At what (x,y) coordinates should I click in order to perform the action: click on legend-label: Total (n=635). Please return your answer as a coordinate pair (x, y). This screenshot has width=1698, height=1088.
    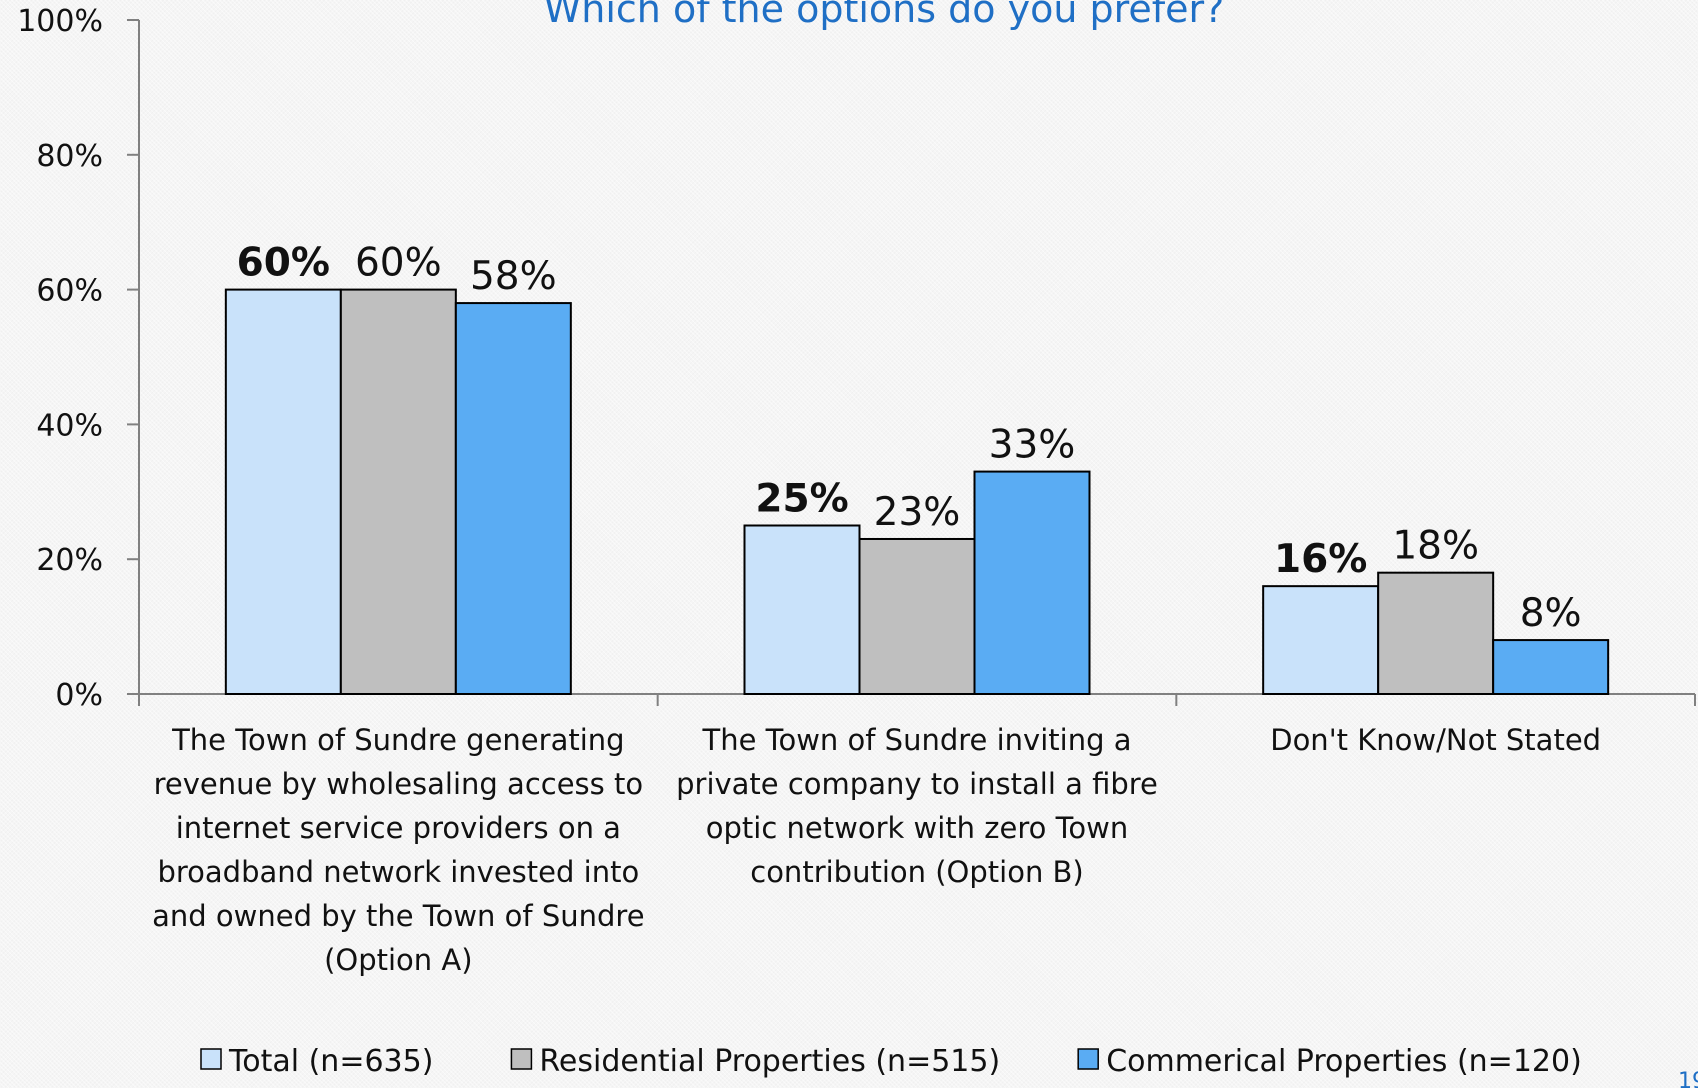
    Looking at the image, I should click on (330, 1061).